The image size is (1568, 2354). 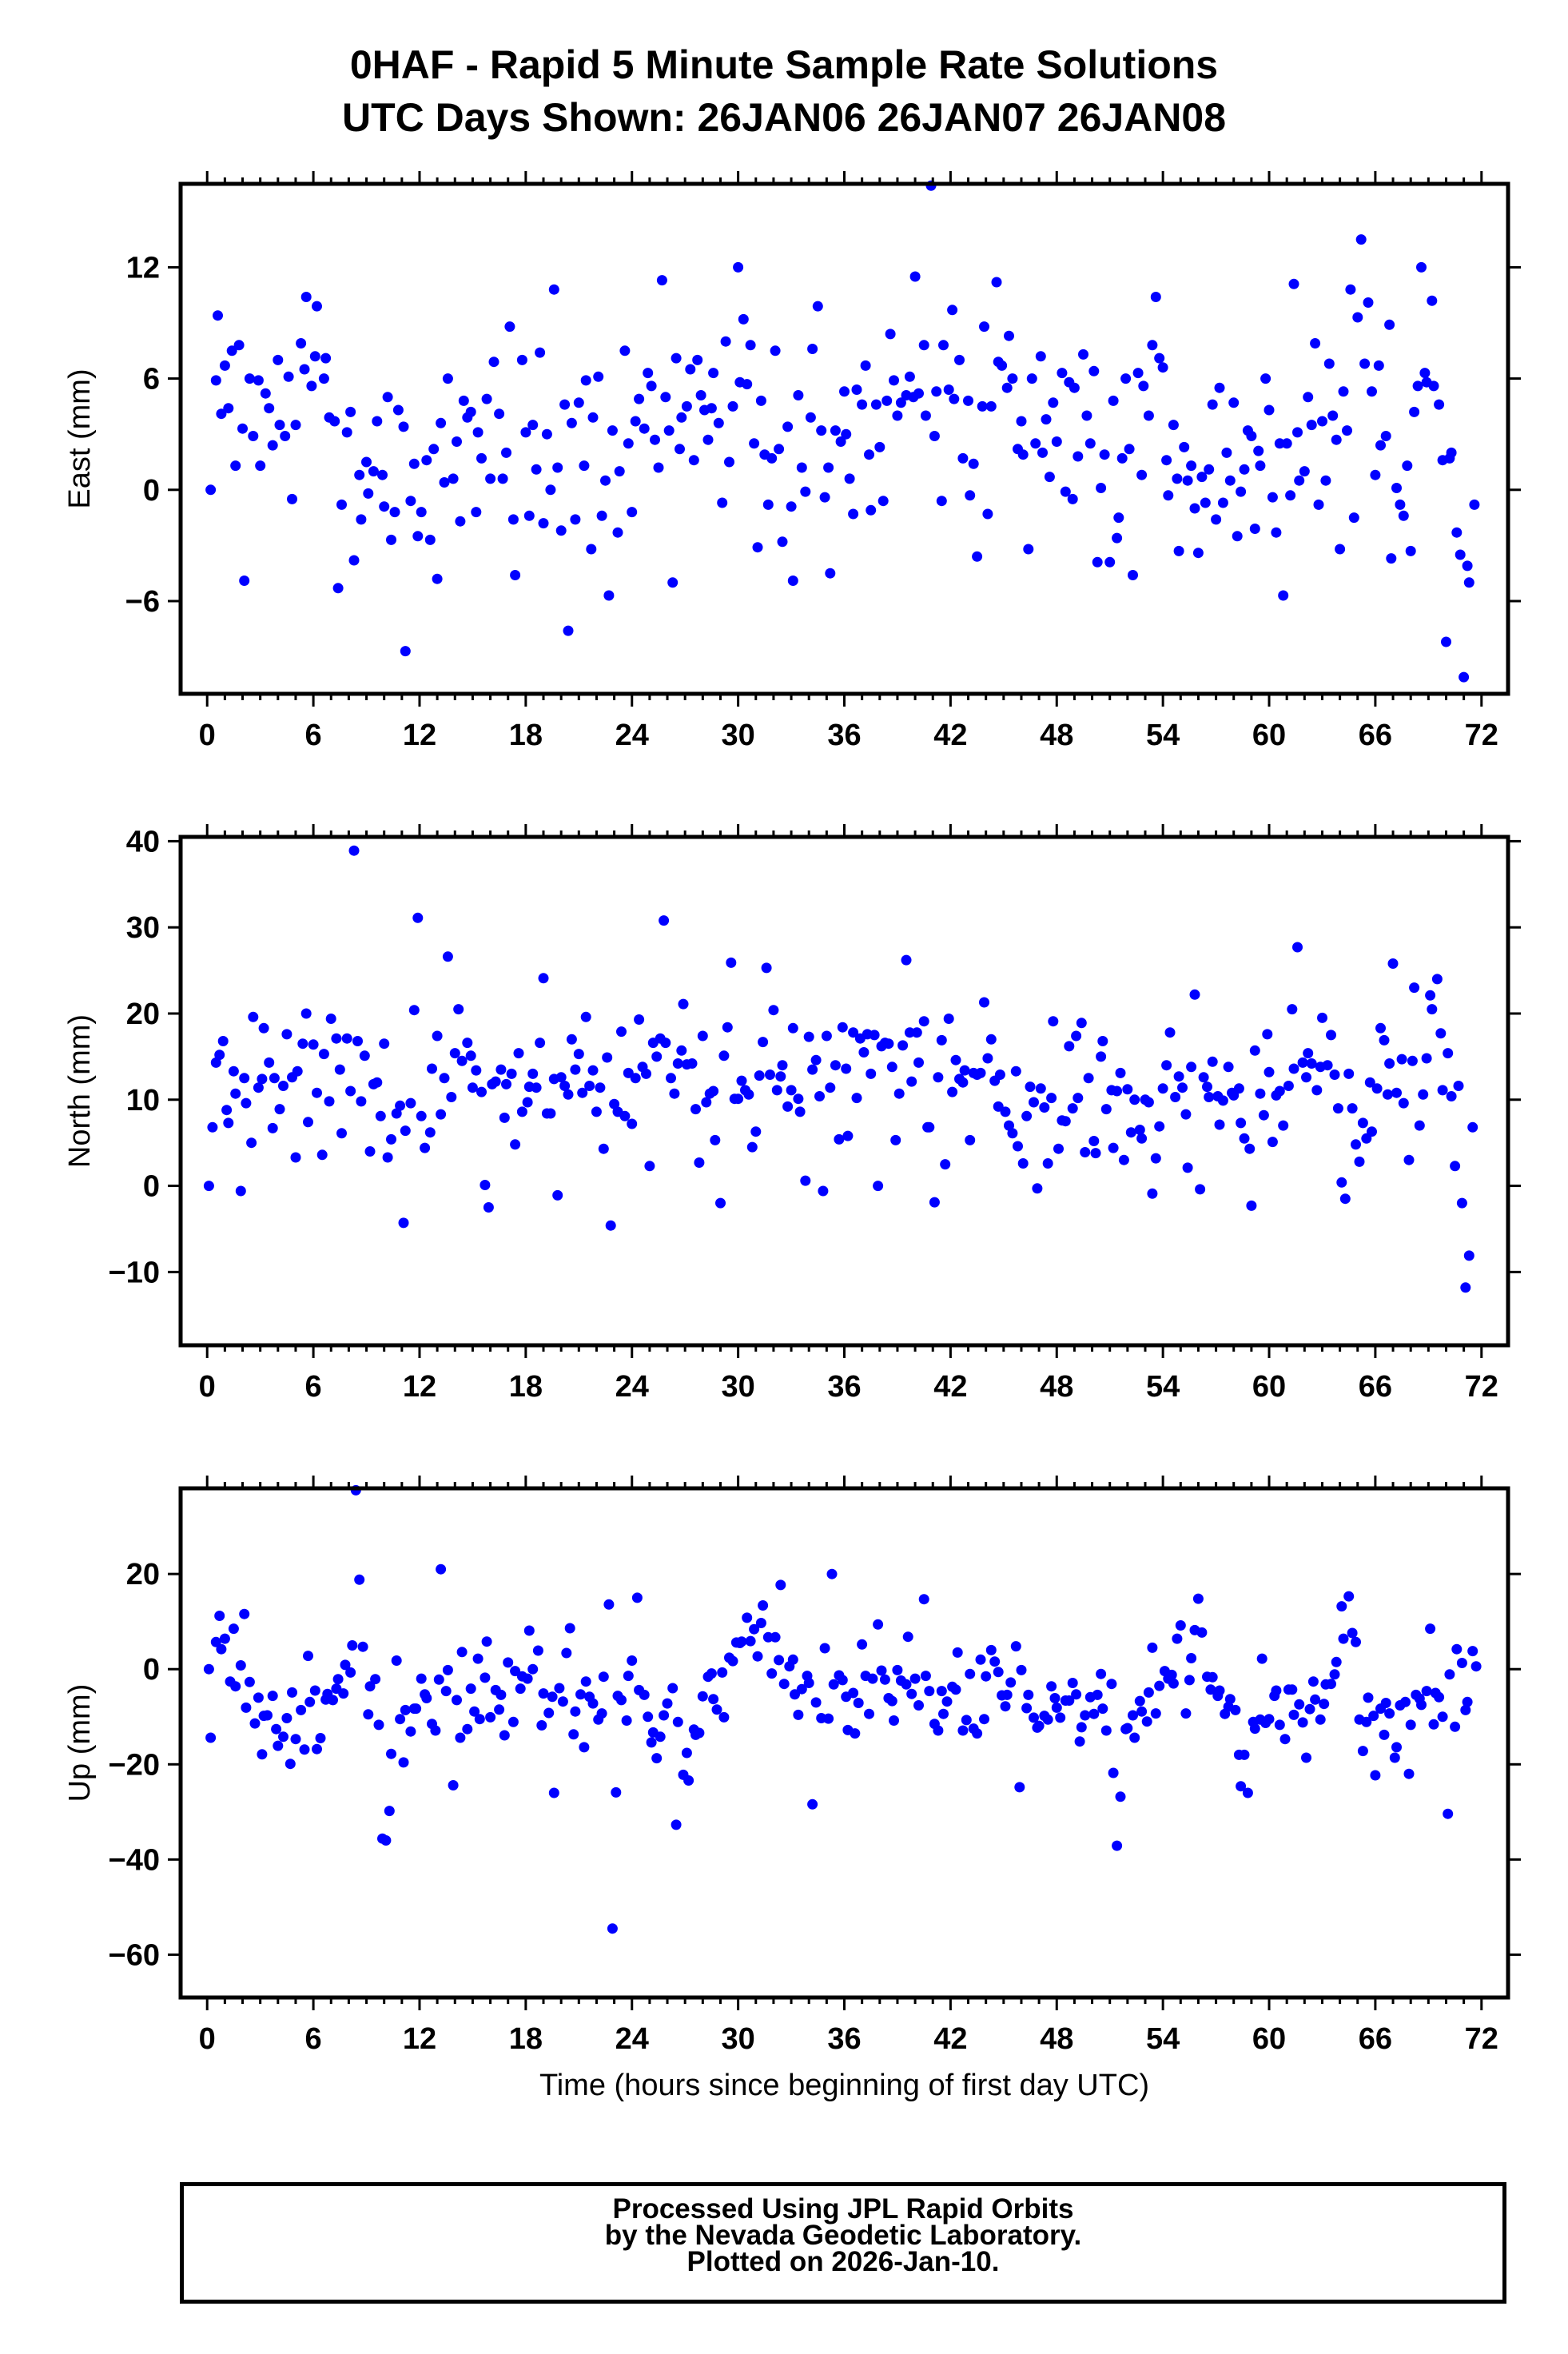 What do you see at coordinates (207, 2039) in the screenshot?
I see `x-tick-label: 0` at bounding box center [207, 2039].